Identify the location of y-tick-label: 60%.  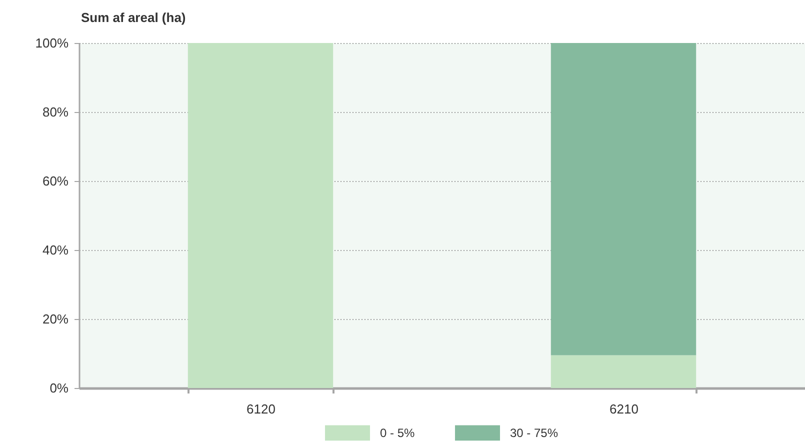
(55, 181).